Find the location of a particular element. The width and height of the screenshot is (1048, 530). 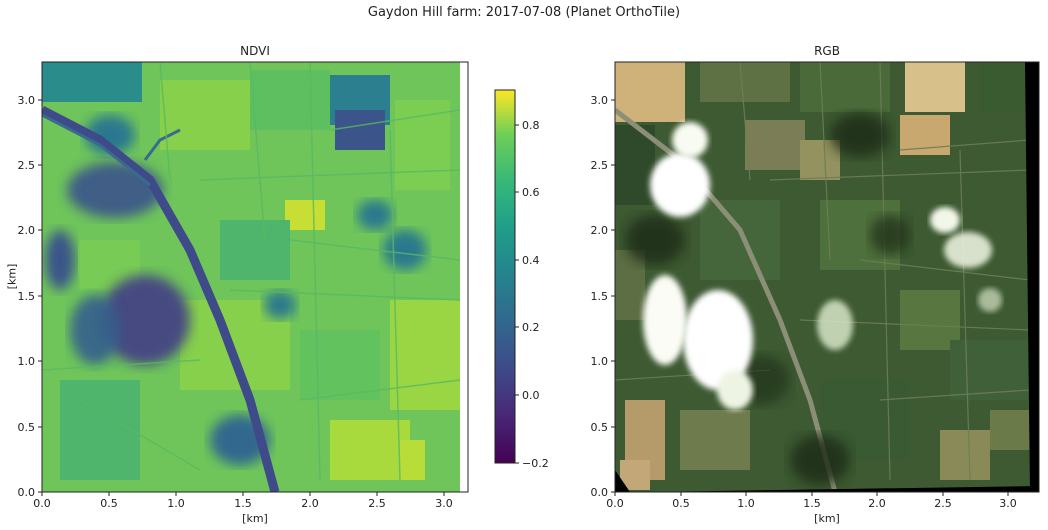

ndvi-ytick-label: 2.5 is located at coordinates (27, 165).